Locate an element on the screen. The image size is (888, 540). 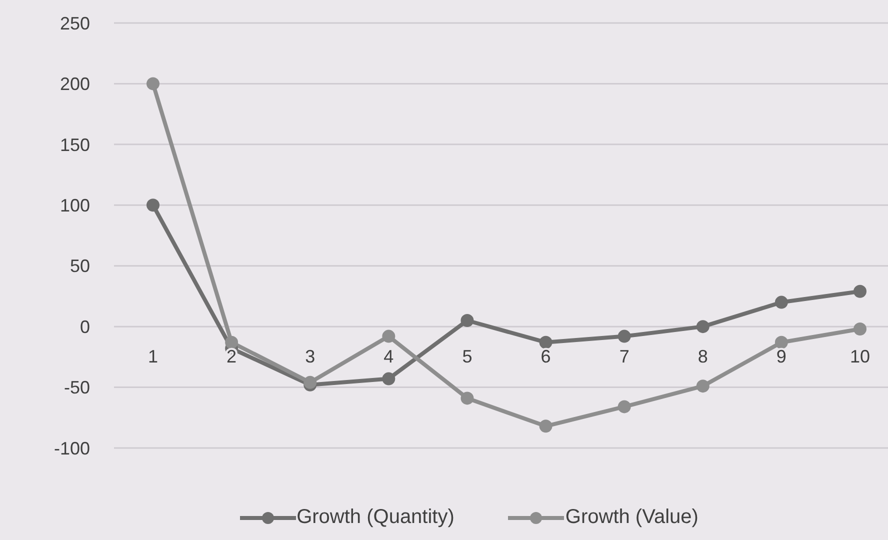
x-tick-label: 8 is located at coordinates (703, 356).